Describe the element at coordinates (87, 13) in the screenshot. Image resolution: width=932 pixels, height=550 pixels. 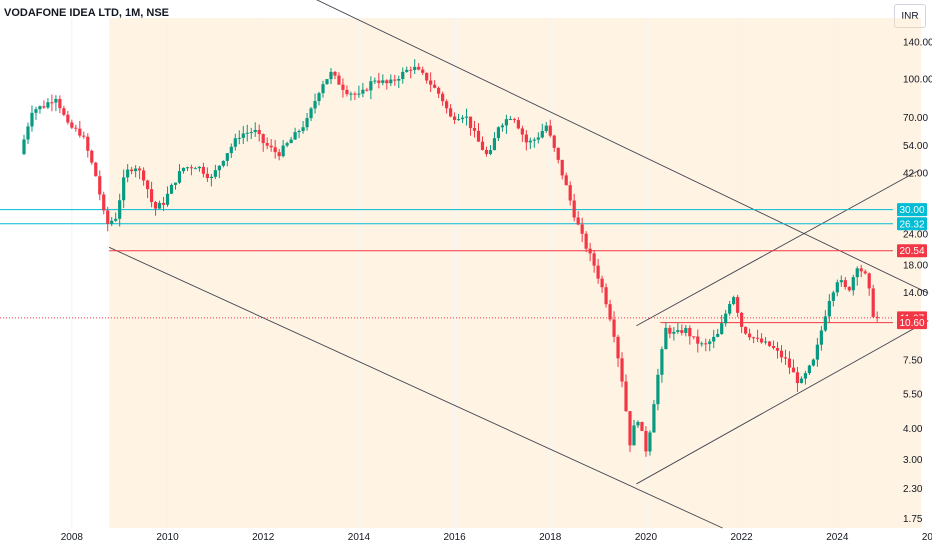
I see `chart-title: VODAFONE IDEA LTD, 1M, NSE` at that location.